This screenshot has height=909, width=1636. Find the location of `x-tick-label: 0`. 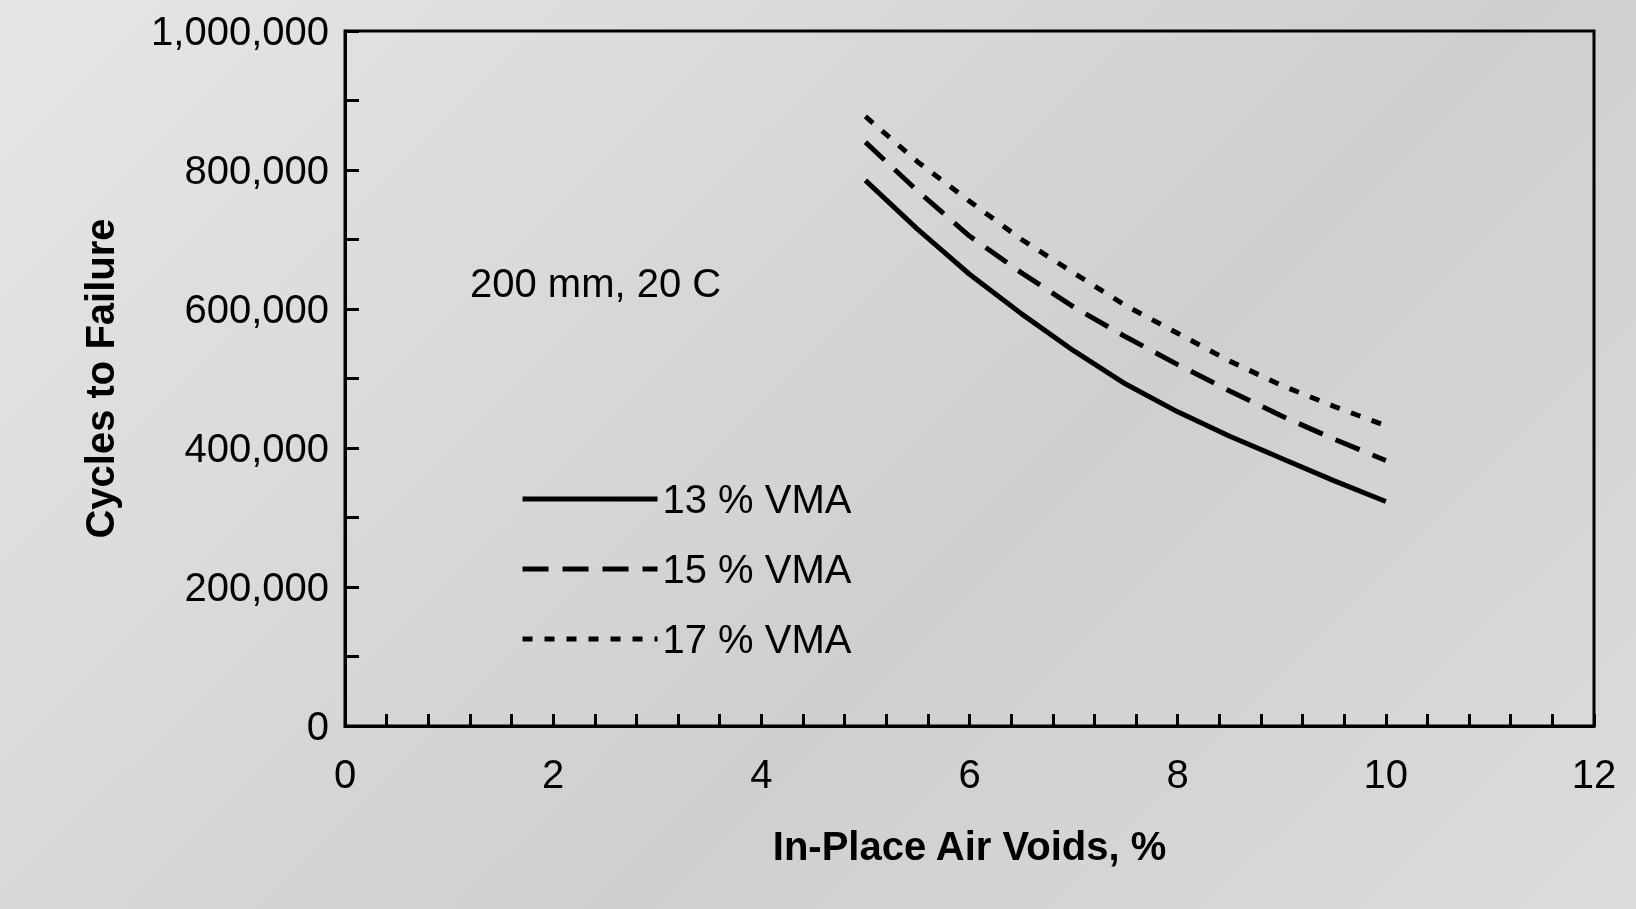

x-tick-label: 0 is located at coordinates (345, 774).